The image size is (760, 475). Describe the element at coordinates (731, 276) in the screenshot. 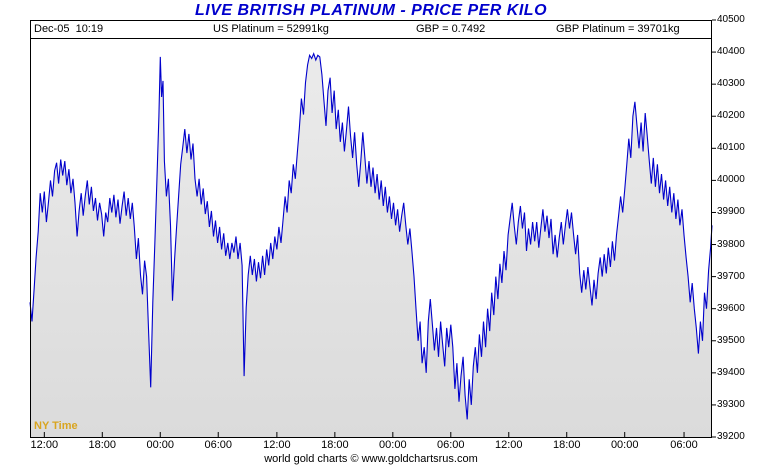

I see `y-axis-label: 39700` at that location.